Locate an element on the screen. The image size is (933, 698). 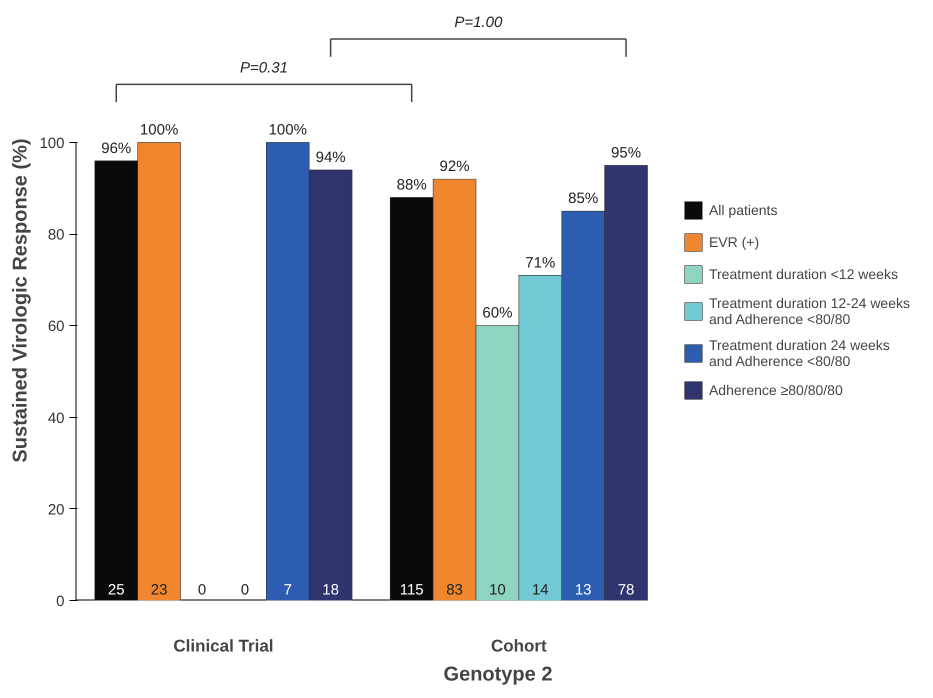
y-tick-label: 40 is located at coordinates (56, 418).